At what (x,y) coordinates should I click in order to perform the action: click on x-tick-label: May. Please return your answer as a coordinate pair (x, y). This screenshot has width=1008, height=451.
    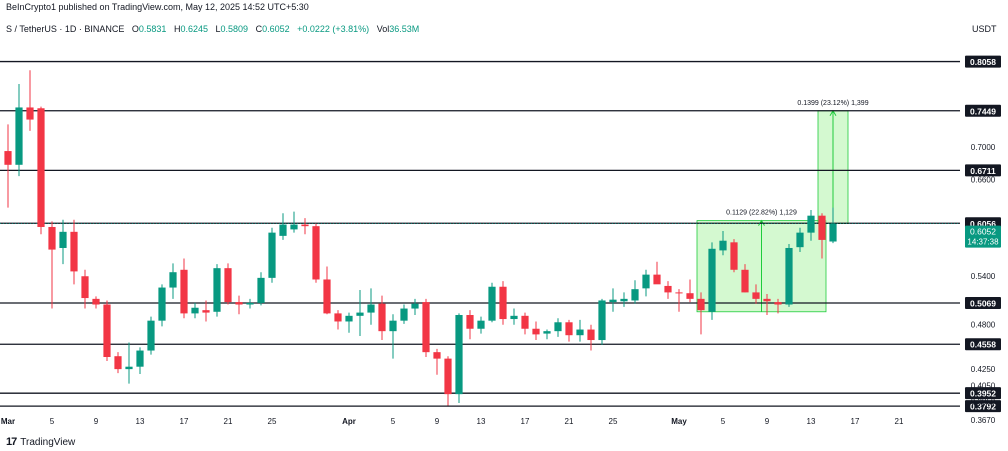
    Looking at the image, I should click on (679, 421).